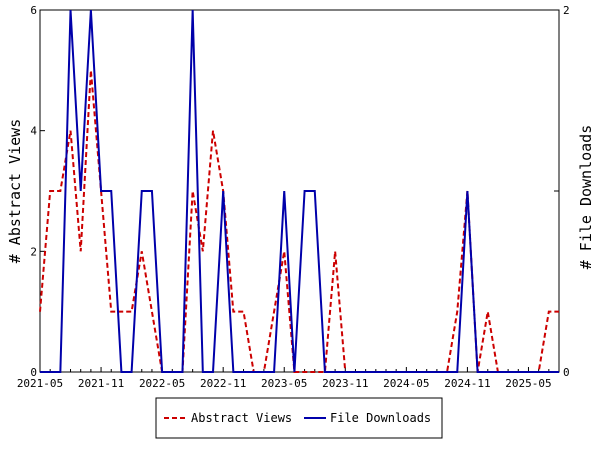 The width and height of the screenshot is (600, 450). I want to click on left-y-axis-label: # Abstract Views, so click(15, 191).